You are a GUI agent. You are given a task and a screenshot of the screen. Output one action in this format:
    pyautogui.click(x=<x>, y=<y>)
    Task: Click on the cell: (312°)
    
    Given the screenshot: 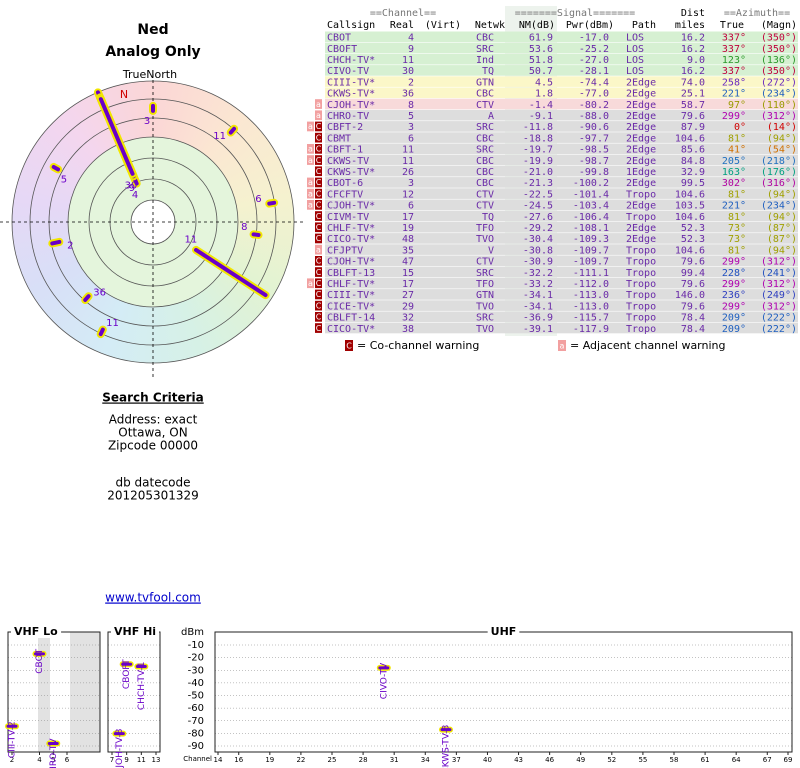 What is the action you would take?
    pyautogui.click(x=779, y=262)
    